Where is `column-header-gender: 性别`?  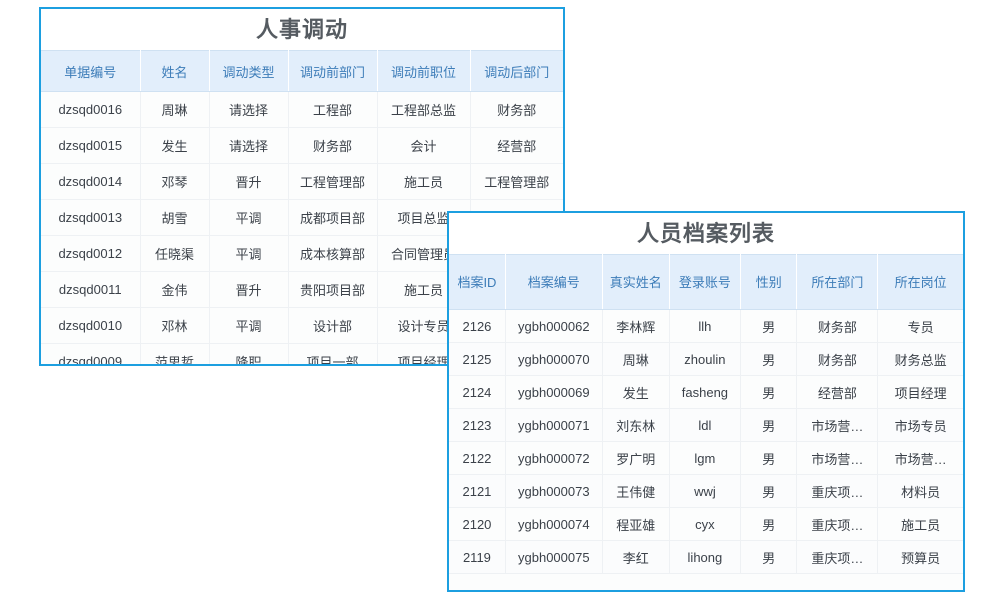 column-header-gender: 性别 is located at coordinates (769, 282).